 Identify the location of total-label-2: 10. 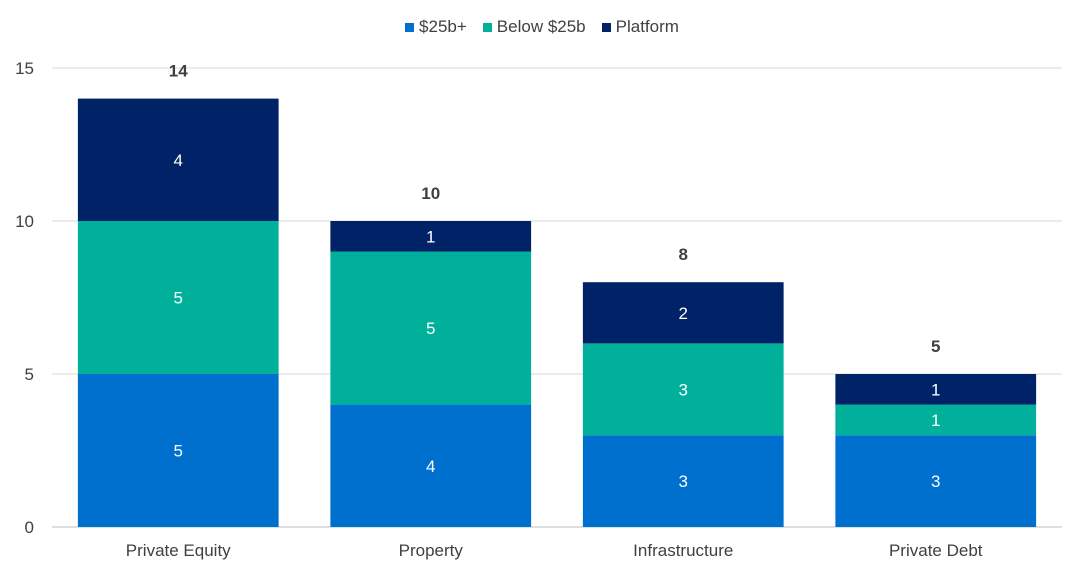
(430, 193).